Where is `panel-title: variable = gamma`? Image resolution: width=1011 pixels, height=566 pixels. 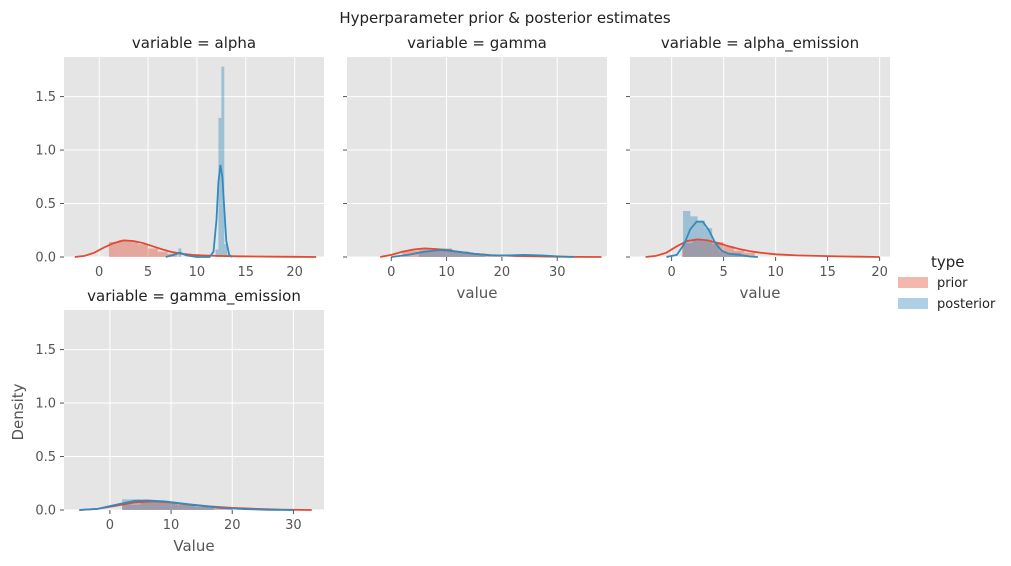
panel-title: variable = gamma is located at coordinates (477, 43).